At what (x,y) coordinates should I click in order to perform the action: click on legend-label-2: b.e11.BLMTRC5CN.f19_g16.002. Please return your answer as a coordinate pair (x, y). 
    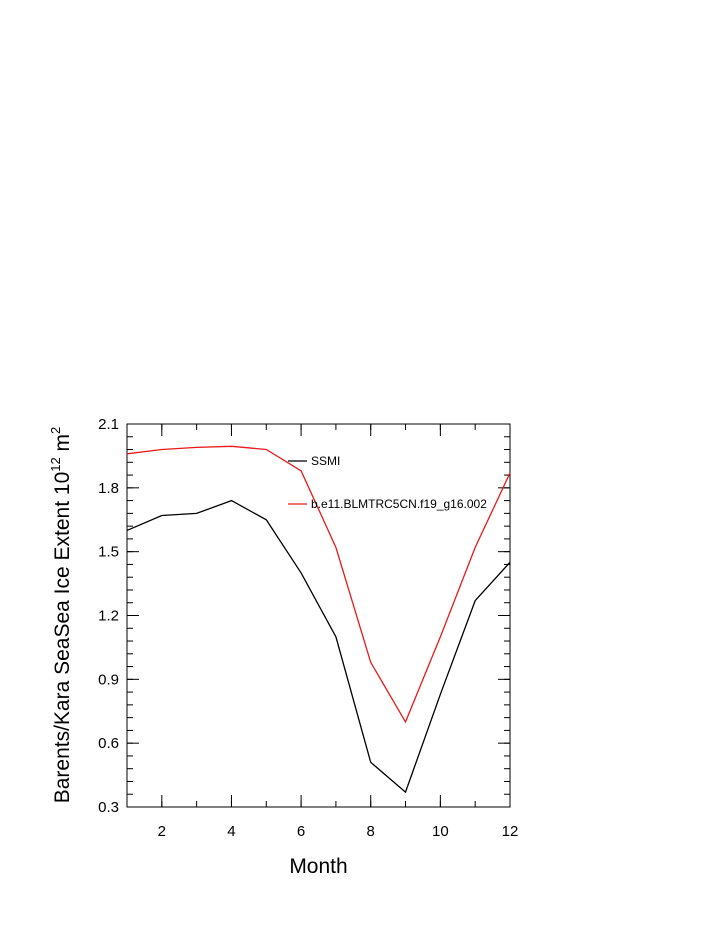
    Looking at the image, I should click on (399, 504).